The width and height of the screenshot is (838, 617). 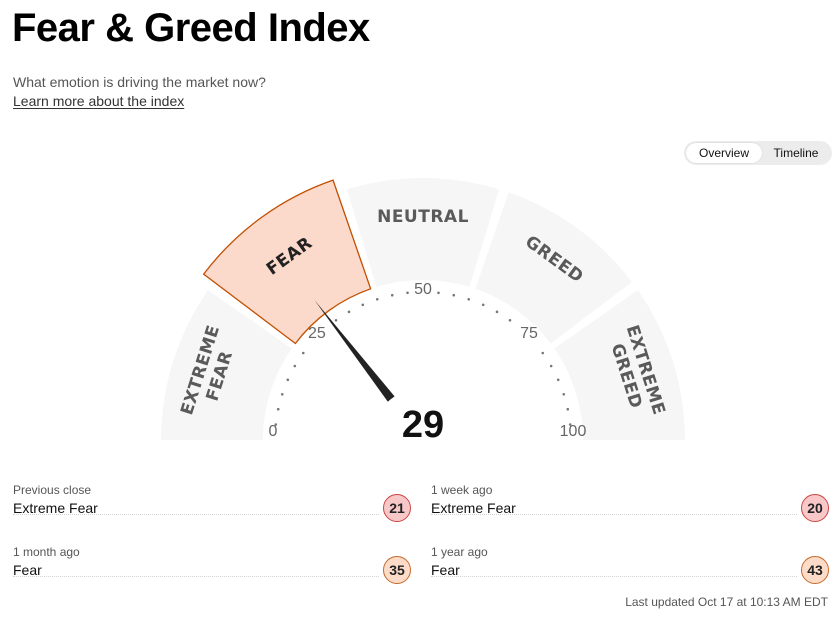 What do you see at coordinates (631, 508) in the screenshot?
I see `stat-1-week-ago: 1 week ago Extreme Fear 20` at bounding box center [631, 508].